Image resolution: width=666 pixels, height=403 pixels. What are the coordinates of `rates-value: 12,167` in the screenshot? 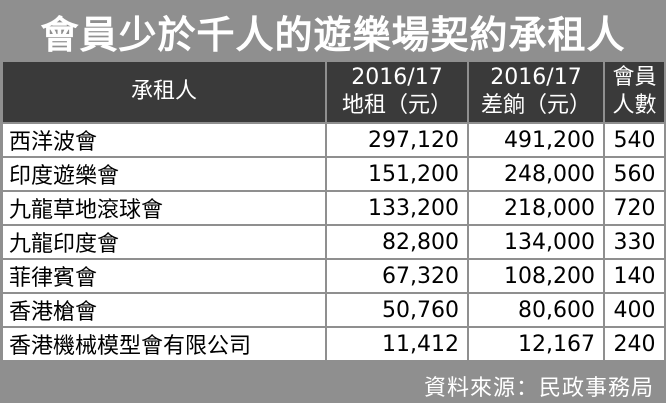 It's located at (537, 343).